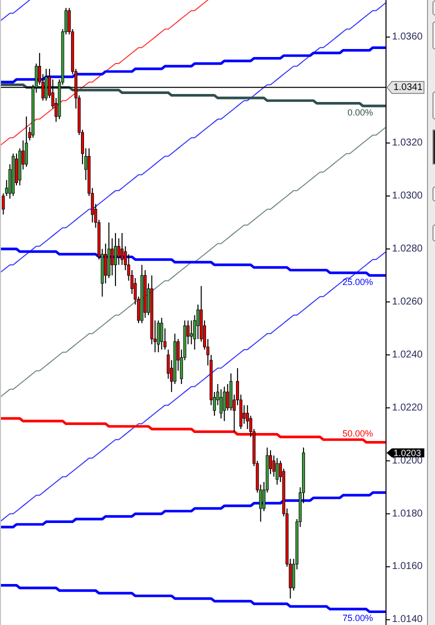 The image size is (435, 625). What do you see at coordinates (357, 618) in the screenshot?
I see `series-label: 75.00%` at bounding box center [357, 618].